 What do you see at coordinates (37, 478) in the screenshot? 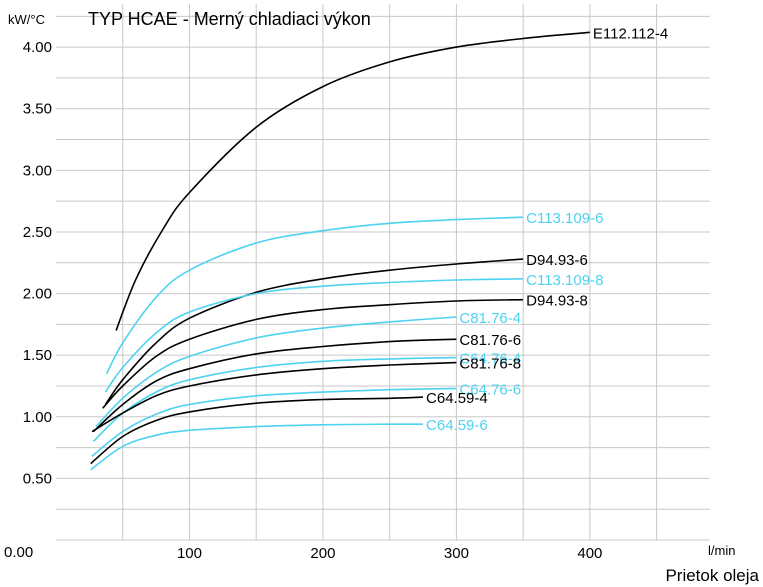
I see `y-tick-label: 0.50` at bounding box center [37, 478].